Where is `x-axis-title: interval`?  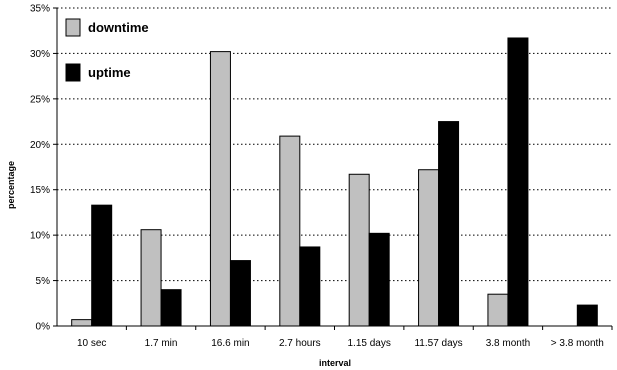 x-axis-title: interval is located at coordinates (335, 363).